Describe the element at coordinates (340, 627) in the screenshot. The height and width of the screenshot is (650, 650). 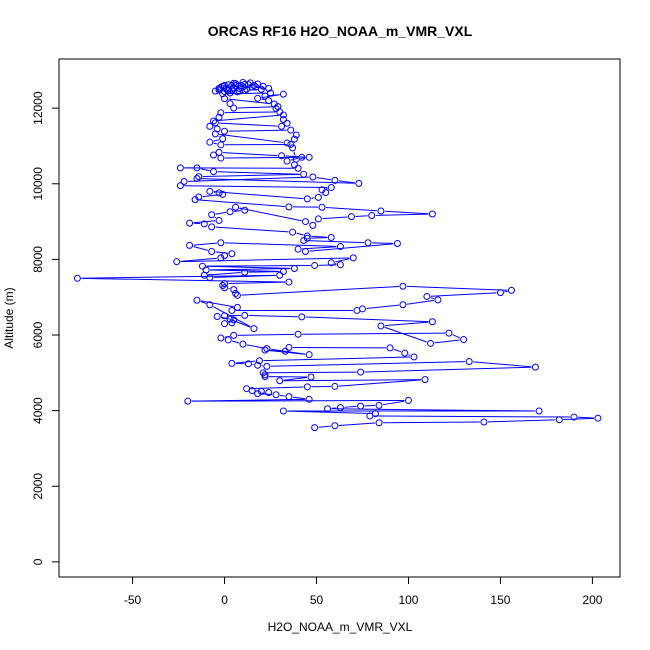
I see `x-axis-label: H2O_NOAA_m_VMR_VXL` at that location.